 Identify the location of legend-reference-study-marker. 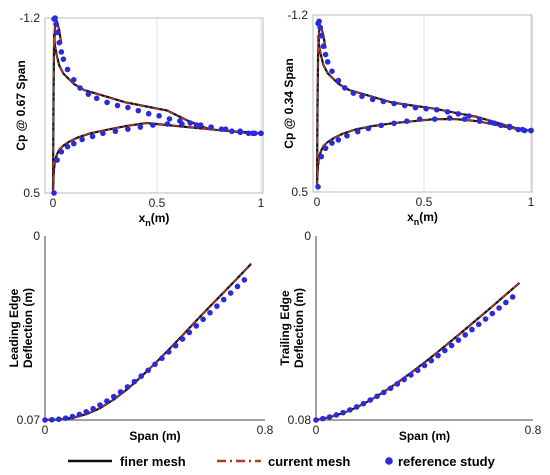
(389, 461).